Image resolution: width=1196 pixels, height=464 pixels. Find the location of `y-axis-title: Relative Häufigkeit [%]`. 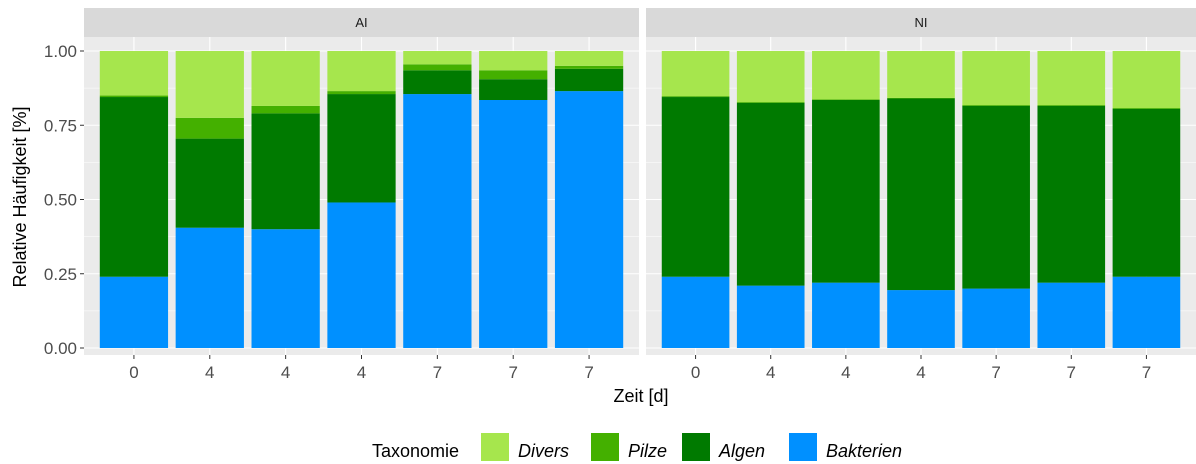

y-axis-title: Relative Häufigkeit [%] is located at coordinates (20, 196).